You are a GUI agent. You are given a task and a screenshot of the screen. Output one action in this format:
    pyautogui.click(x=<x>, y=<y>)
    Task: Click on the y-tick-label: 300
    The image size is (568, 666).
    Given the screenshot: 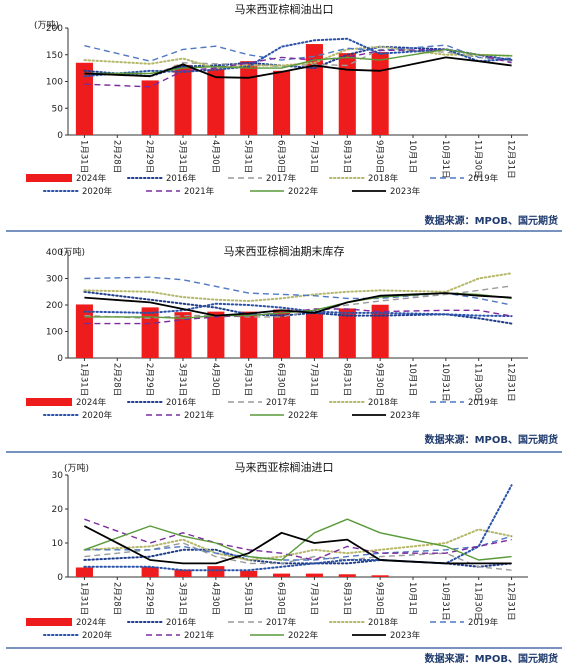 What is the action you would take?
    pyautogui.click(x=54, y=280)
    